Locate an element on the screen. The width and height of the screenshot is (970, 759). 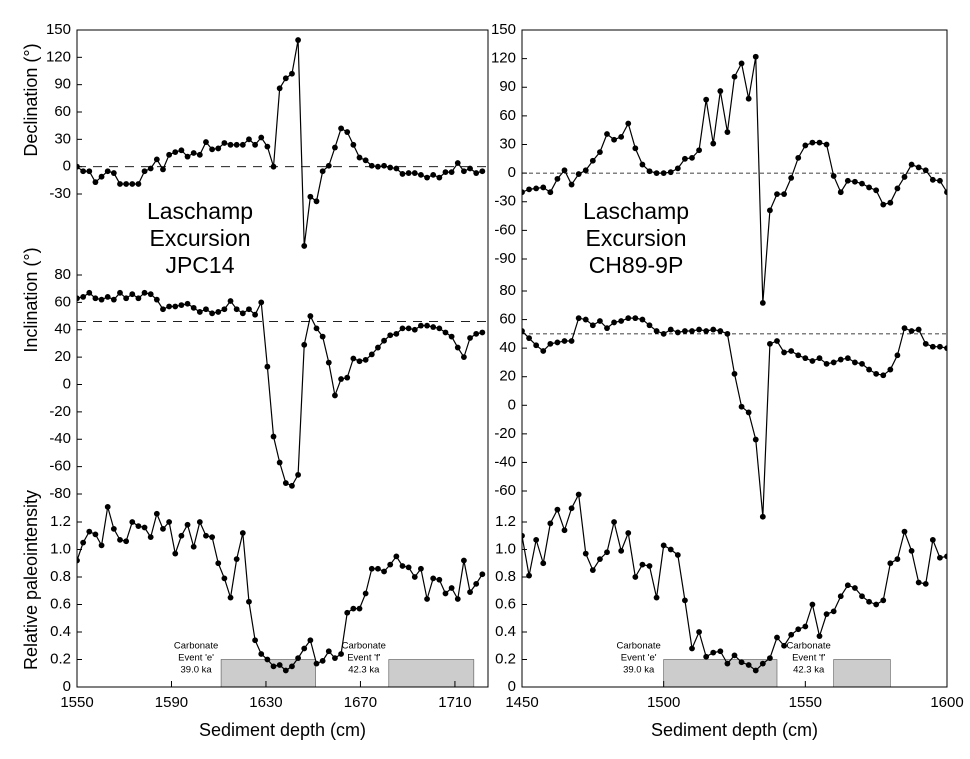
y-axis-title: Relative paleointensity is located at coordinates (31, 580).